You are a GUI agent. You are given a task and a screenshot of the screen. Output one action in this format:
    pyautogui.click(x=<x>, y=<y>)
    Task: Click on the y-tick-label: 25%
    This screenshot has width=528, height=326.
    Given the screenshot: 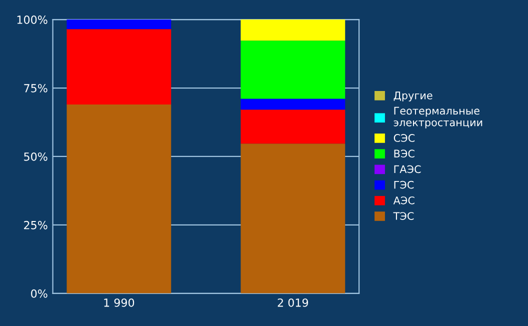 What is the action you would take?
    pyautogui.click(x=36, y=225)
    